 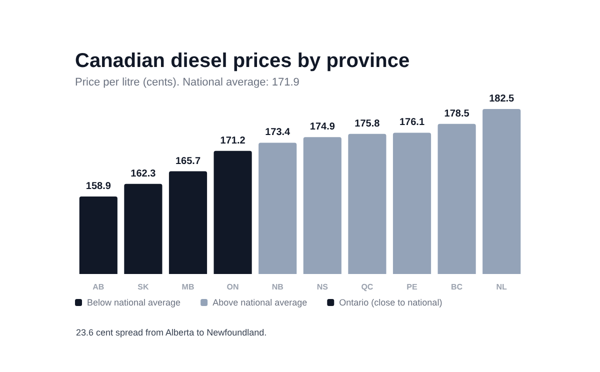 I want to click on data-label: 165.7, so click(x=188, y=161).